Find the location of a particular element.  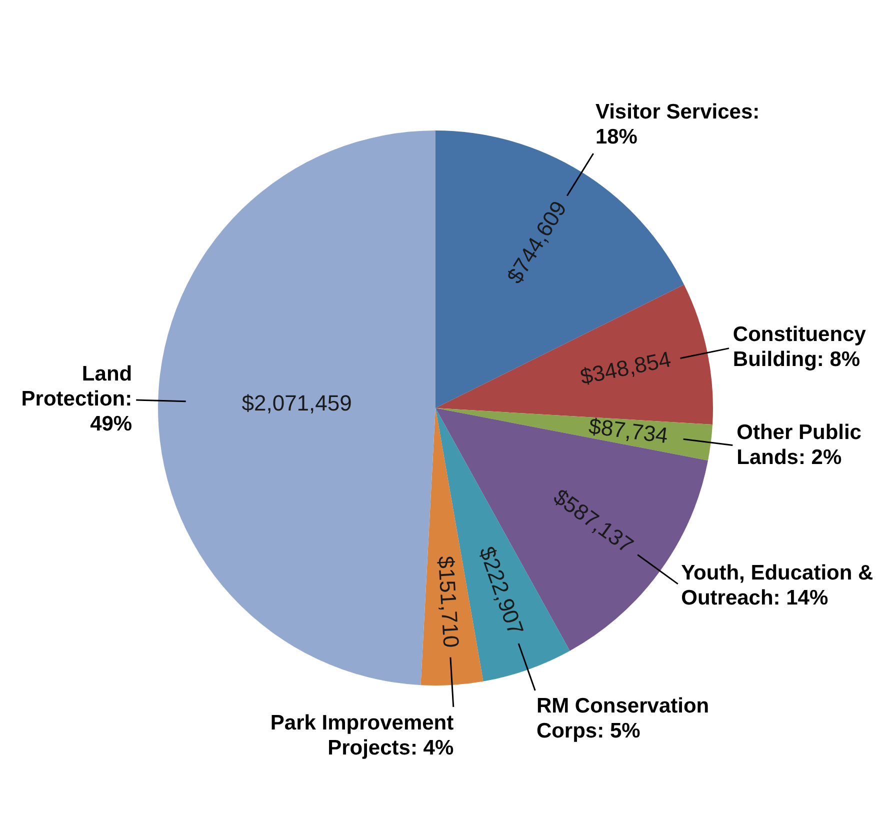

slice-label: Park Improvement Projects: 4% is located at coordinates (362, 735).